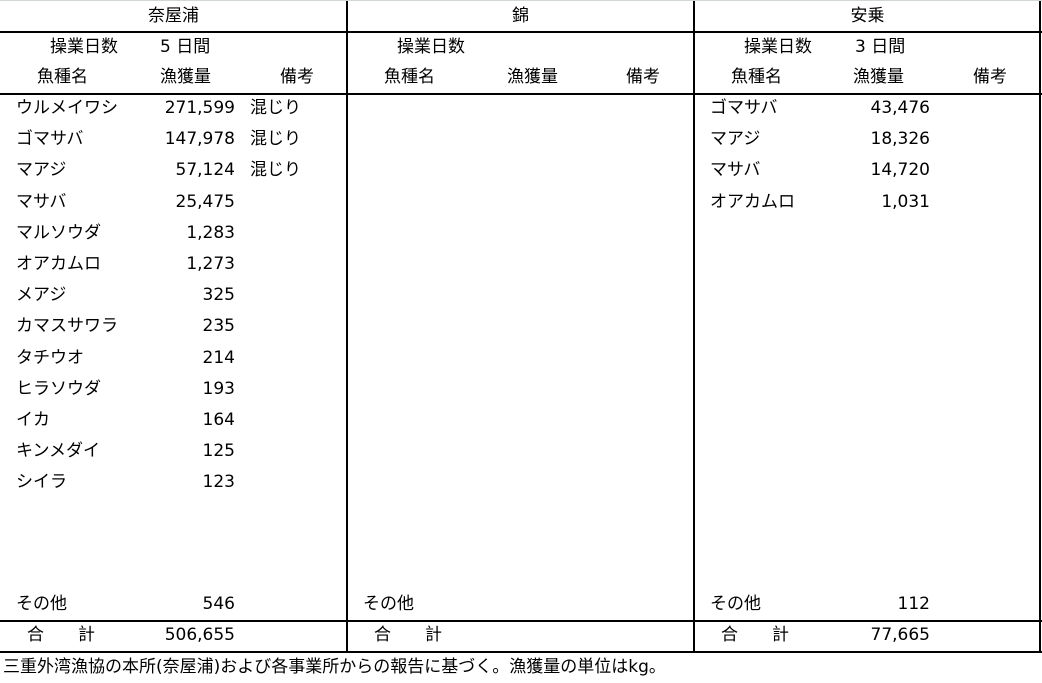  Describe the element at coordinates (913, 604) in the screenshot. I see `other-amount: 112` at that location.